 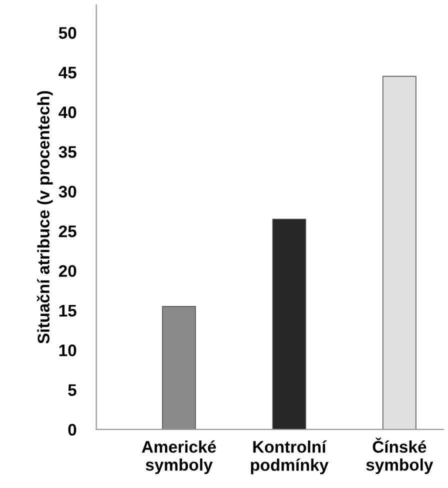 I want to click on y-tick-label: 20, so click(x=67, y=271).